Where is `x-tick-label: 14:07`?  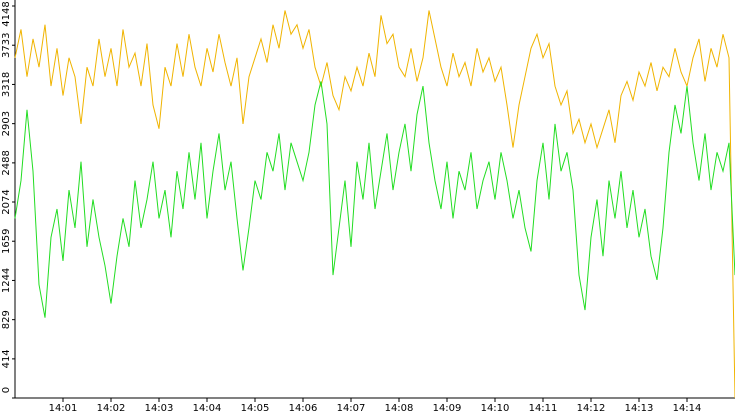
x-tick-label: 14:07 is located at coordinates (351, 408).